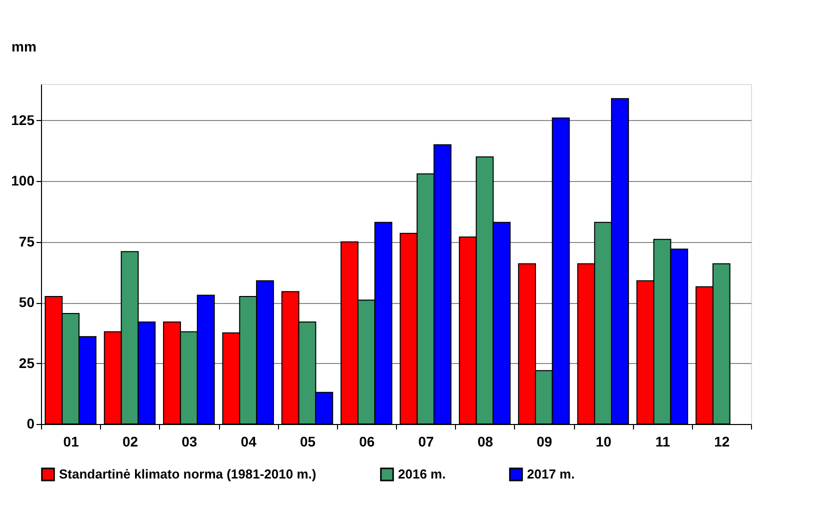 The image size is (822, 509). I want to click on x-tick-label: 09, so click(544, 442).